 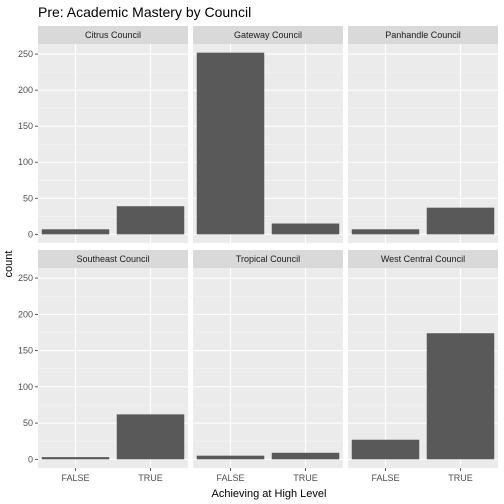 I want to click on facet-strip-label: West Central Council, so click(x=423, y=259).